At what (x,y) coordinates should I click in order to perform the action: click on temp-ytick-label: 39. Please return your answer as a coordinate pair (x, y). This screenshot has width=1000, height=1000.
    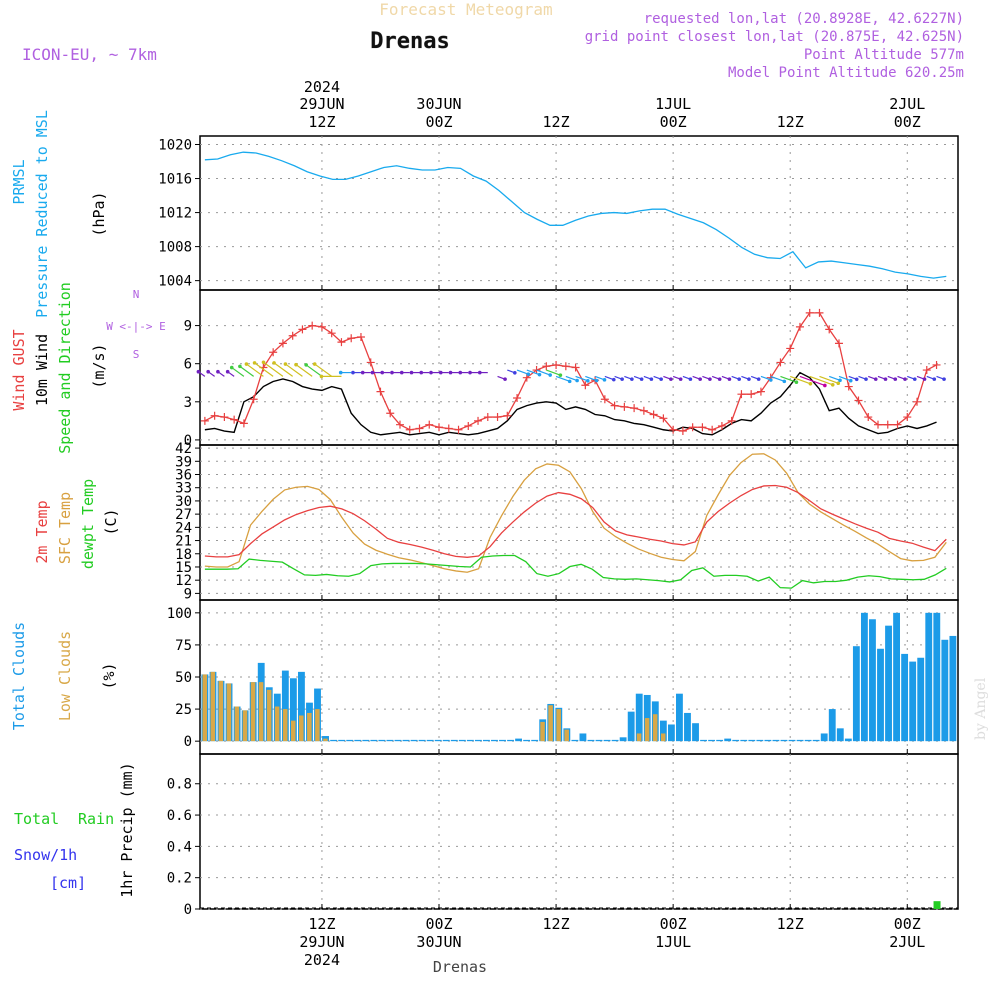
    Looking at the image, I should click on (183, 462).